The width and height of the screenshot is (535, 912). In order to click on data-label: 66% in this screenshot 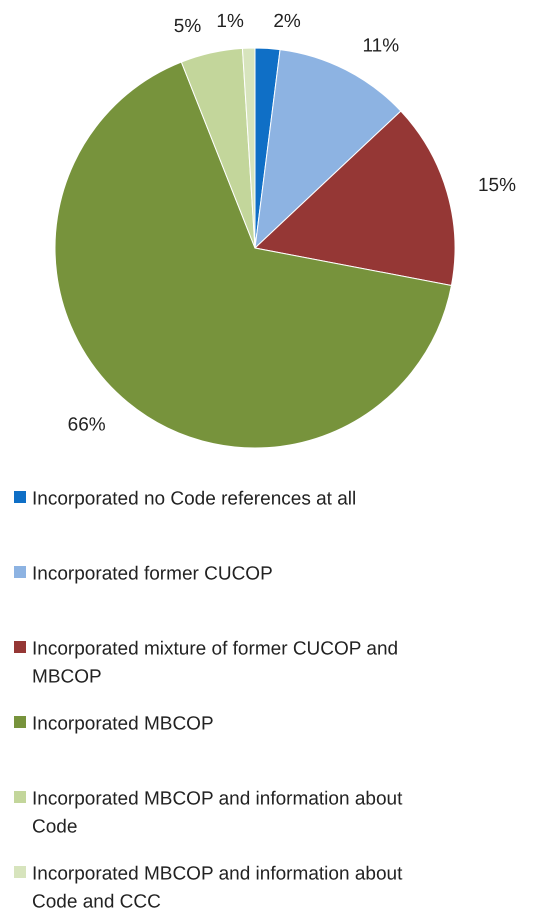, I will do `click(87, 425)`.